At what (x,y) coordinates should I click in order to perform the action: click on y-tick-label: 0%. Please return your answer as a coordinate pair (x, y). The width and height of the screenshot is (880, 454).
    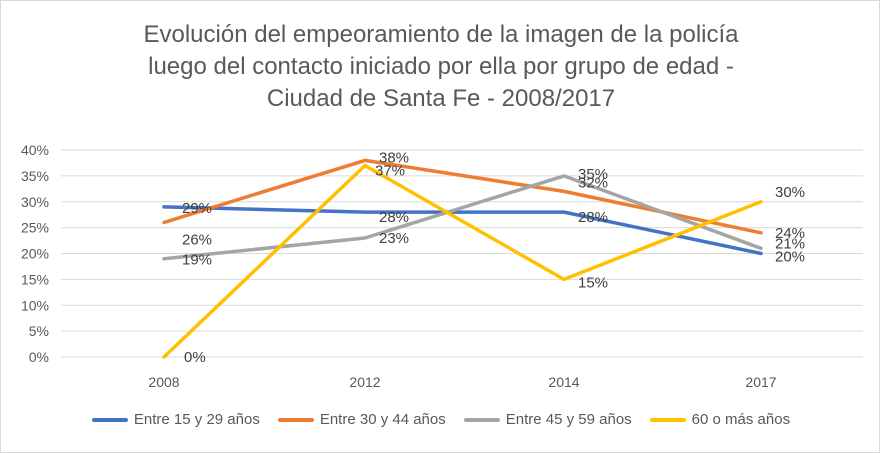
    Looking at the image, I should click on (39, 357).